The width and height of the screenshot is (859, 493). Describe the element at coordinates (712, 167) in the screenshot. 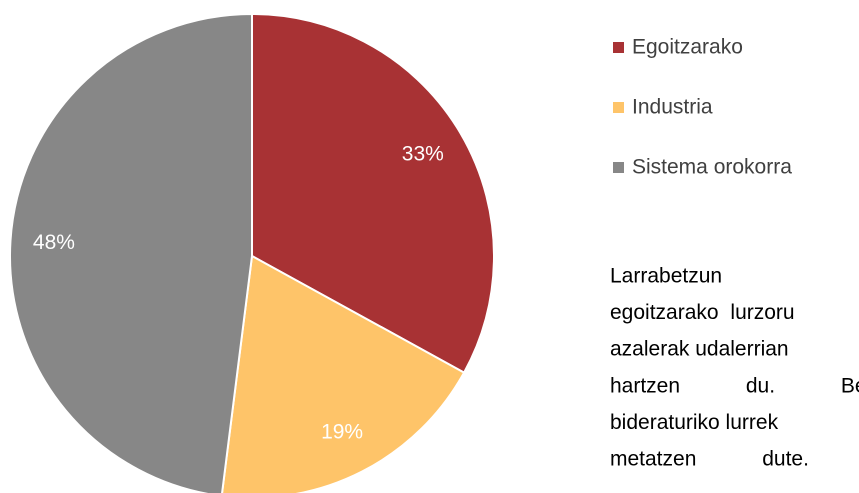

I see `legend-label: Sistema orokorra` at that location.